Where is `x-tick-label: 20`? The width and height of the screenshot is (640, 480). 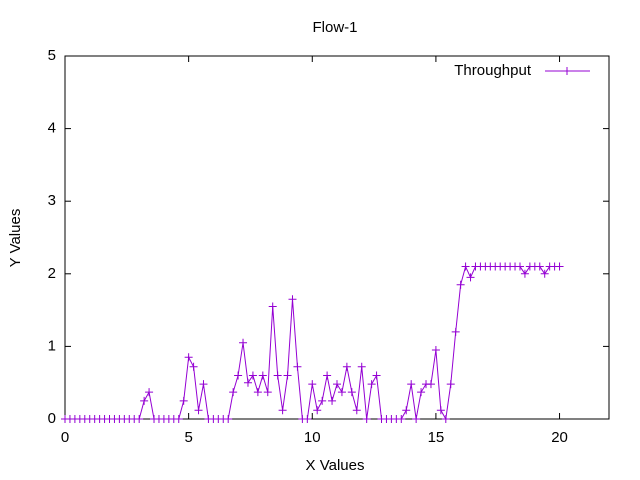 x-tick-label: 20 is located at coordinates (559, 437).